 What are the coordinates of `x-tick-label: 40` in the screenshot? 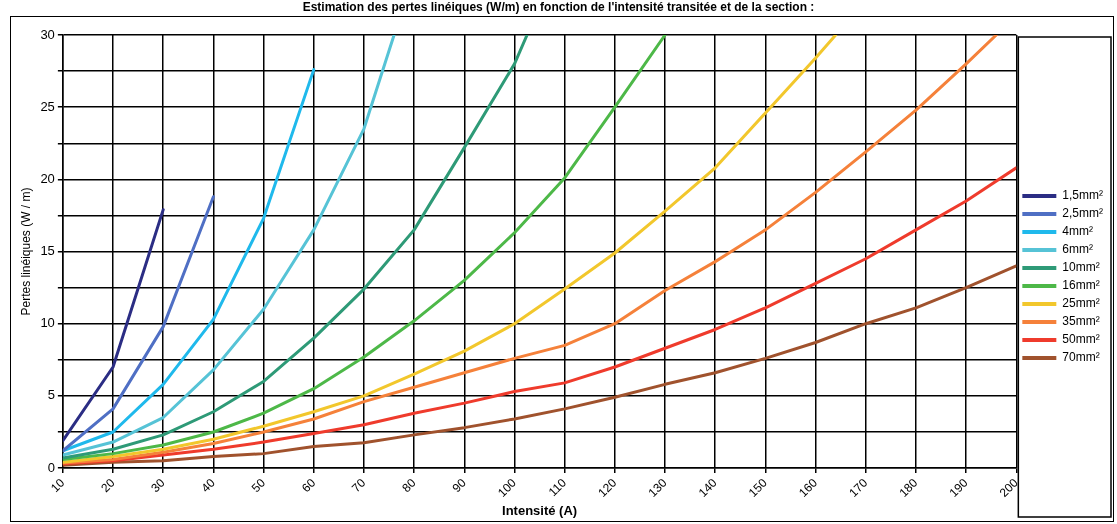 It's located at (208, 485).